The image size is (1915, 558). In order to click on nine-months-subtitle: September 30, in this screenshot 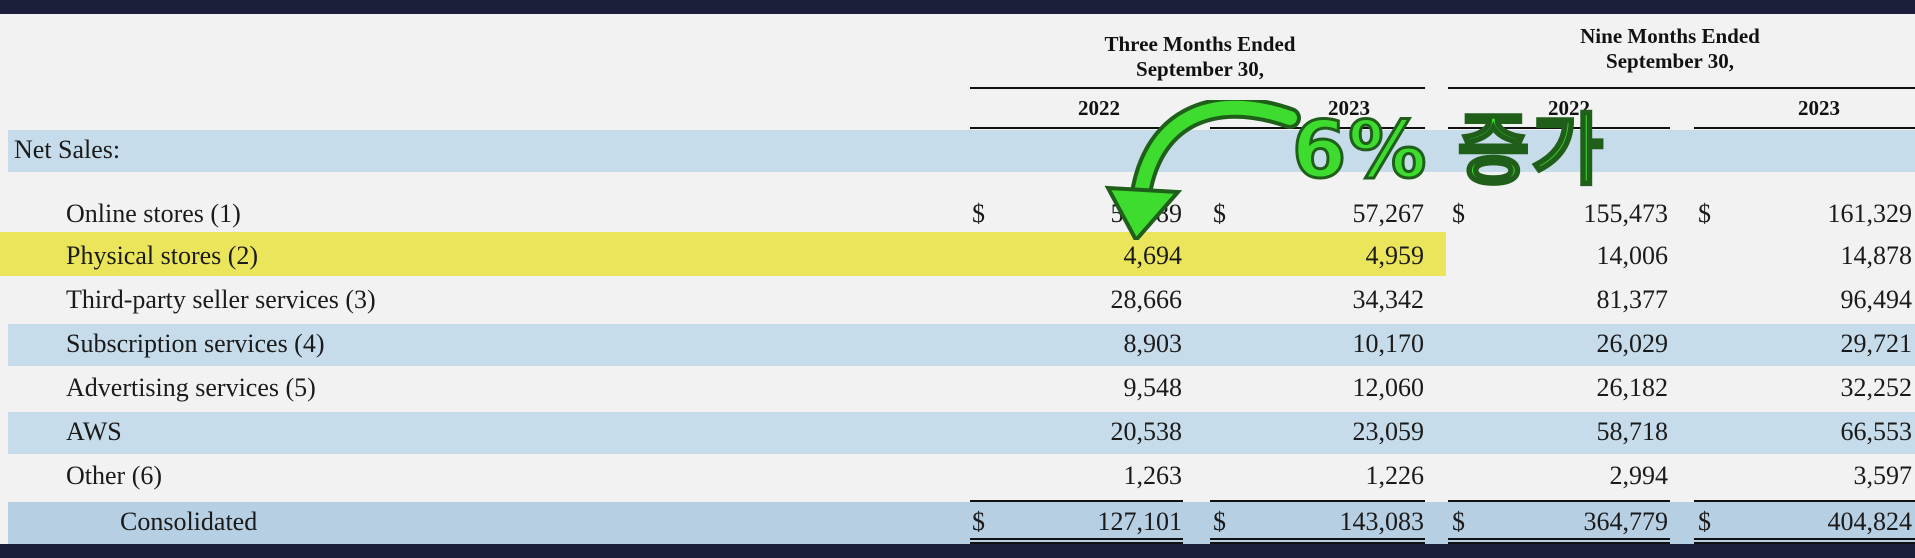, I will do `click(1670, 61)`.